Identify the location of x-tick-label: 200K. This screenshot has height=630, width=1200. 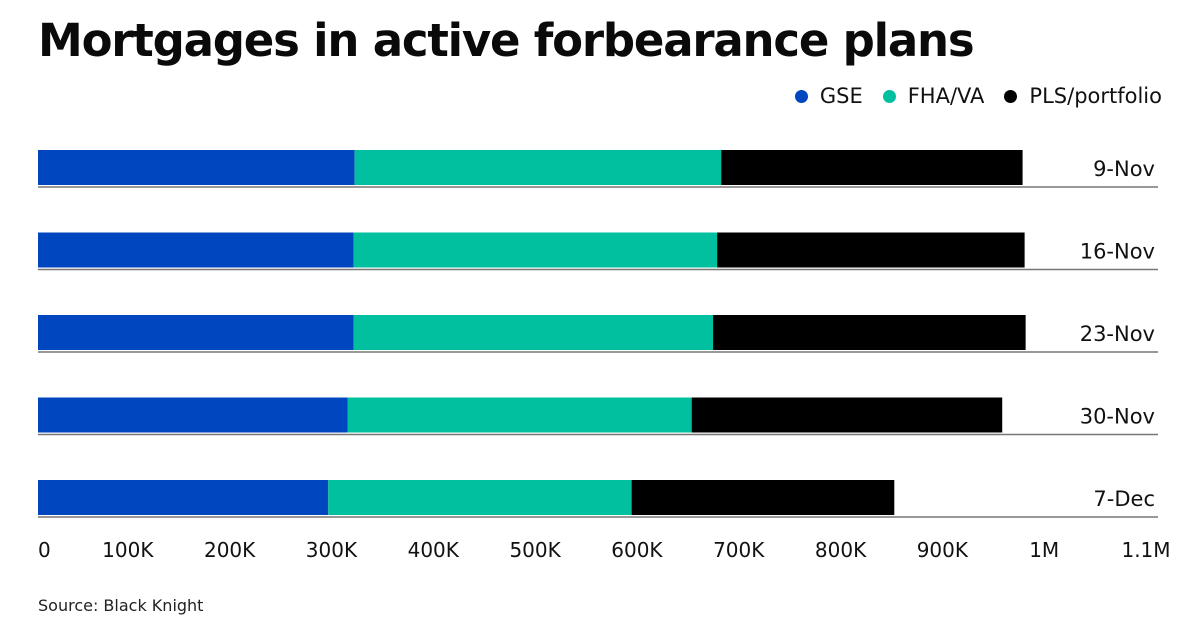
(230, 550).